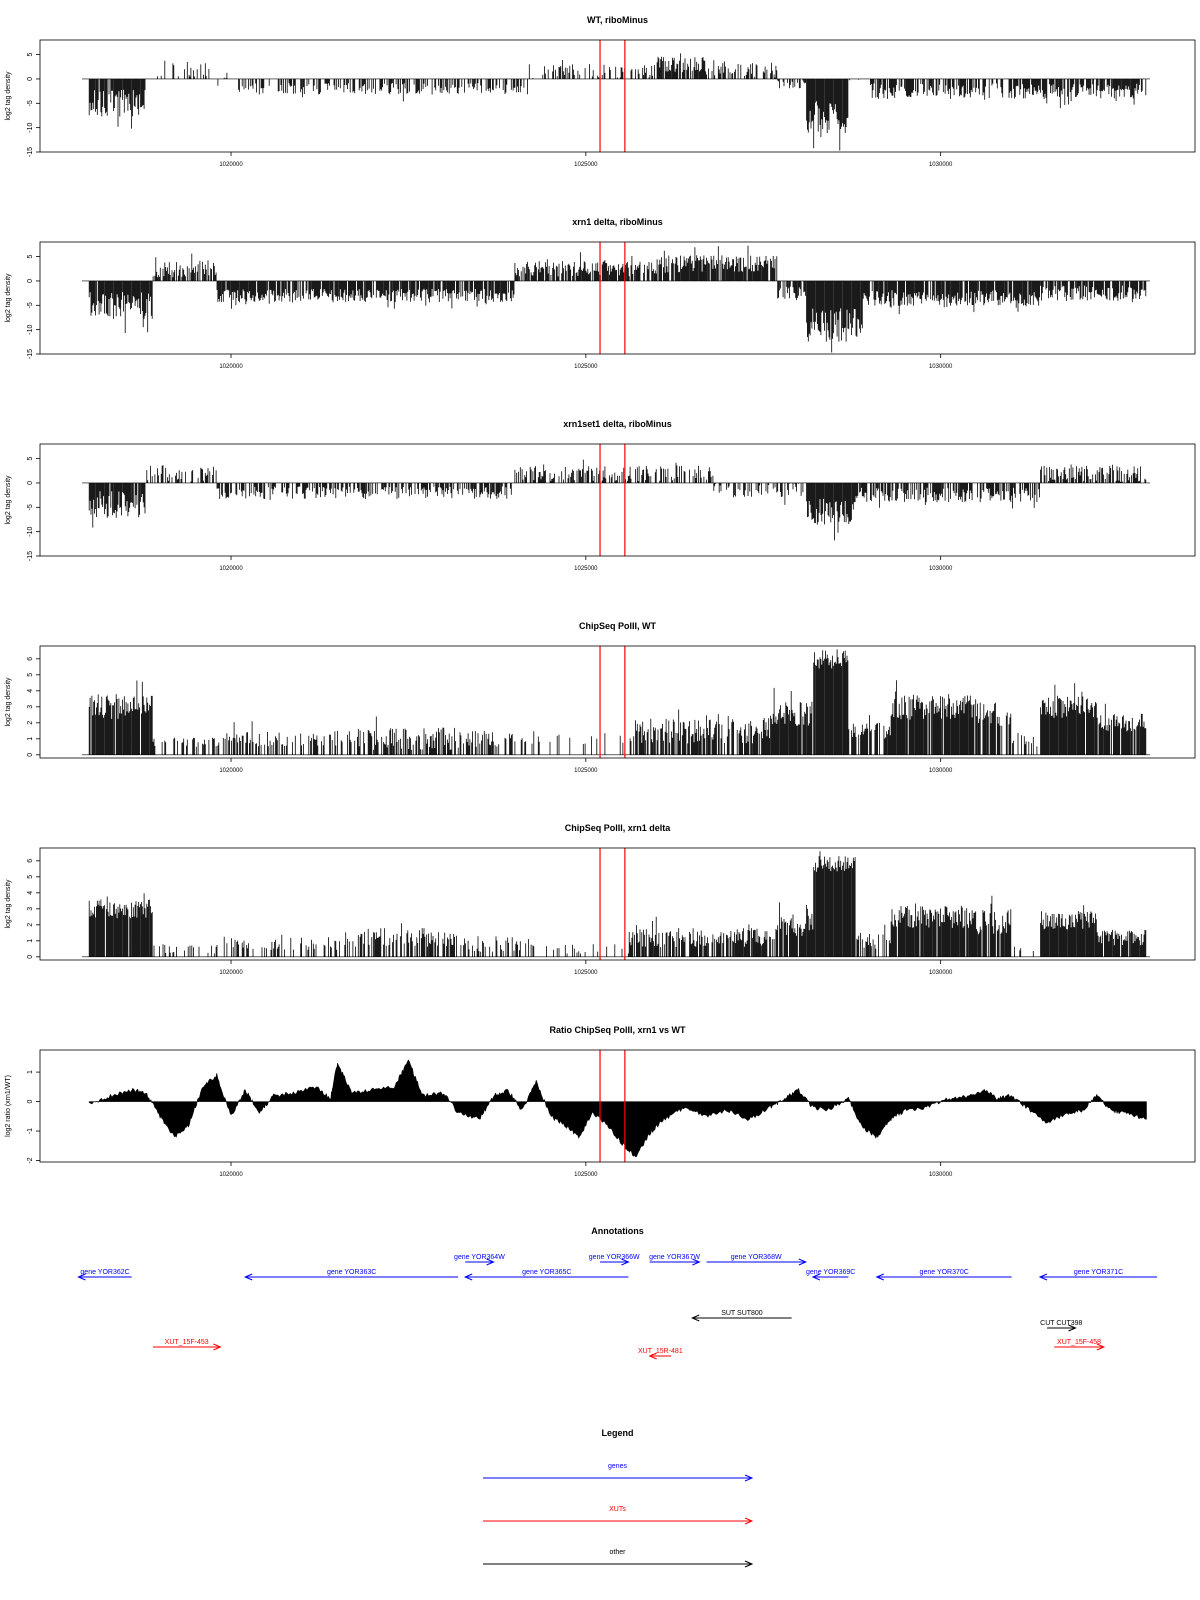  Describe the element at coordinates (30, 1160) in the screenshot. I see `y-tick-label: -2` at that location.